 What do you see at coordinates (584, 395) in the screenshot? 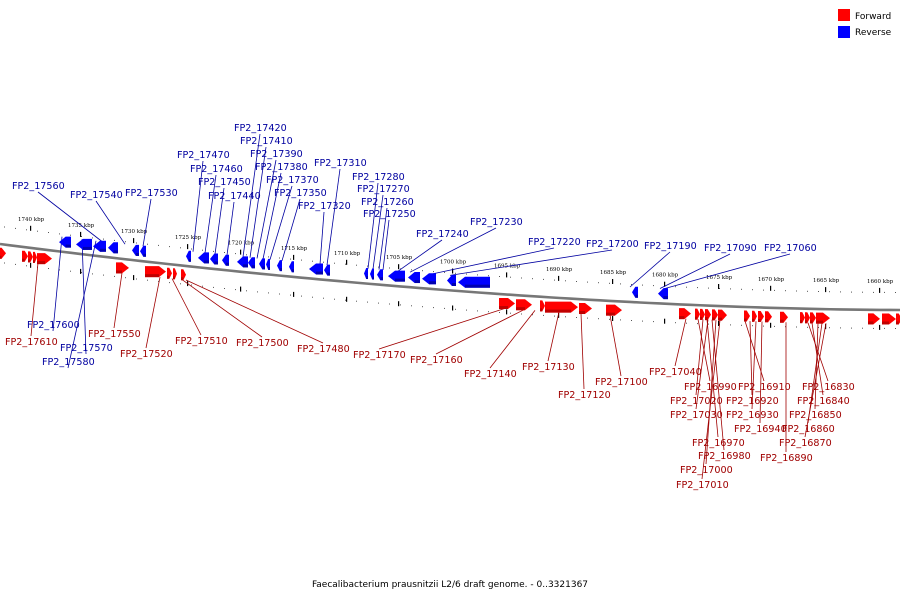
I see `gene-label: FP2_17120` at bounding box center [584, 395].